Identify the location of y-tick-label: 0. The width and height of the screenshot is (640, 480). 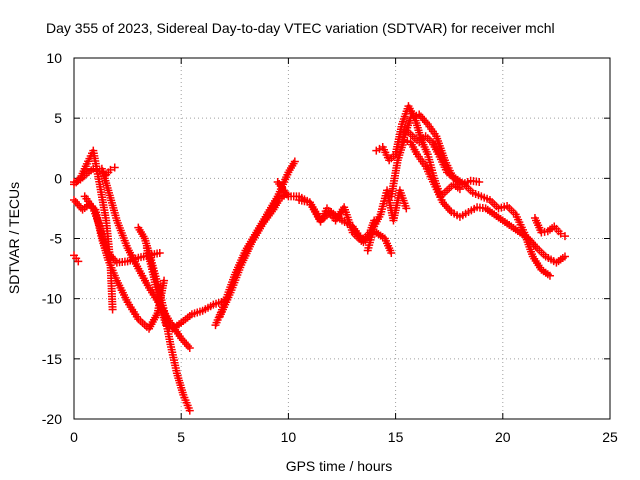
(58, 178).